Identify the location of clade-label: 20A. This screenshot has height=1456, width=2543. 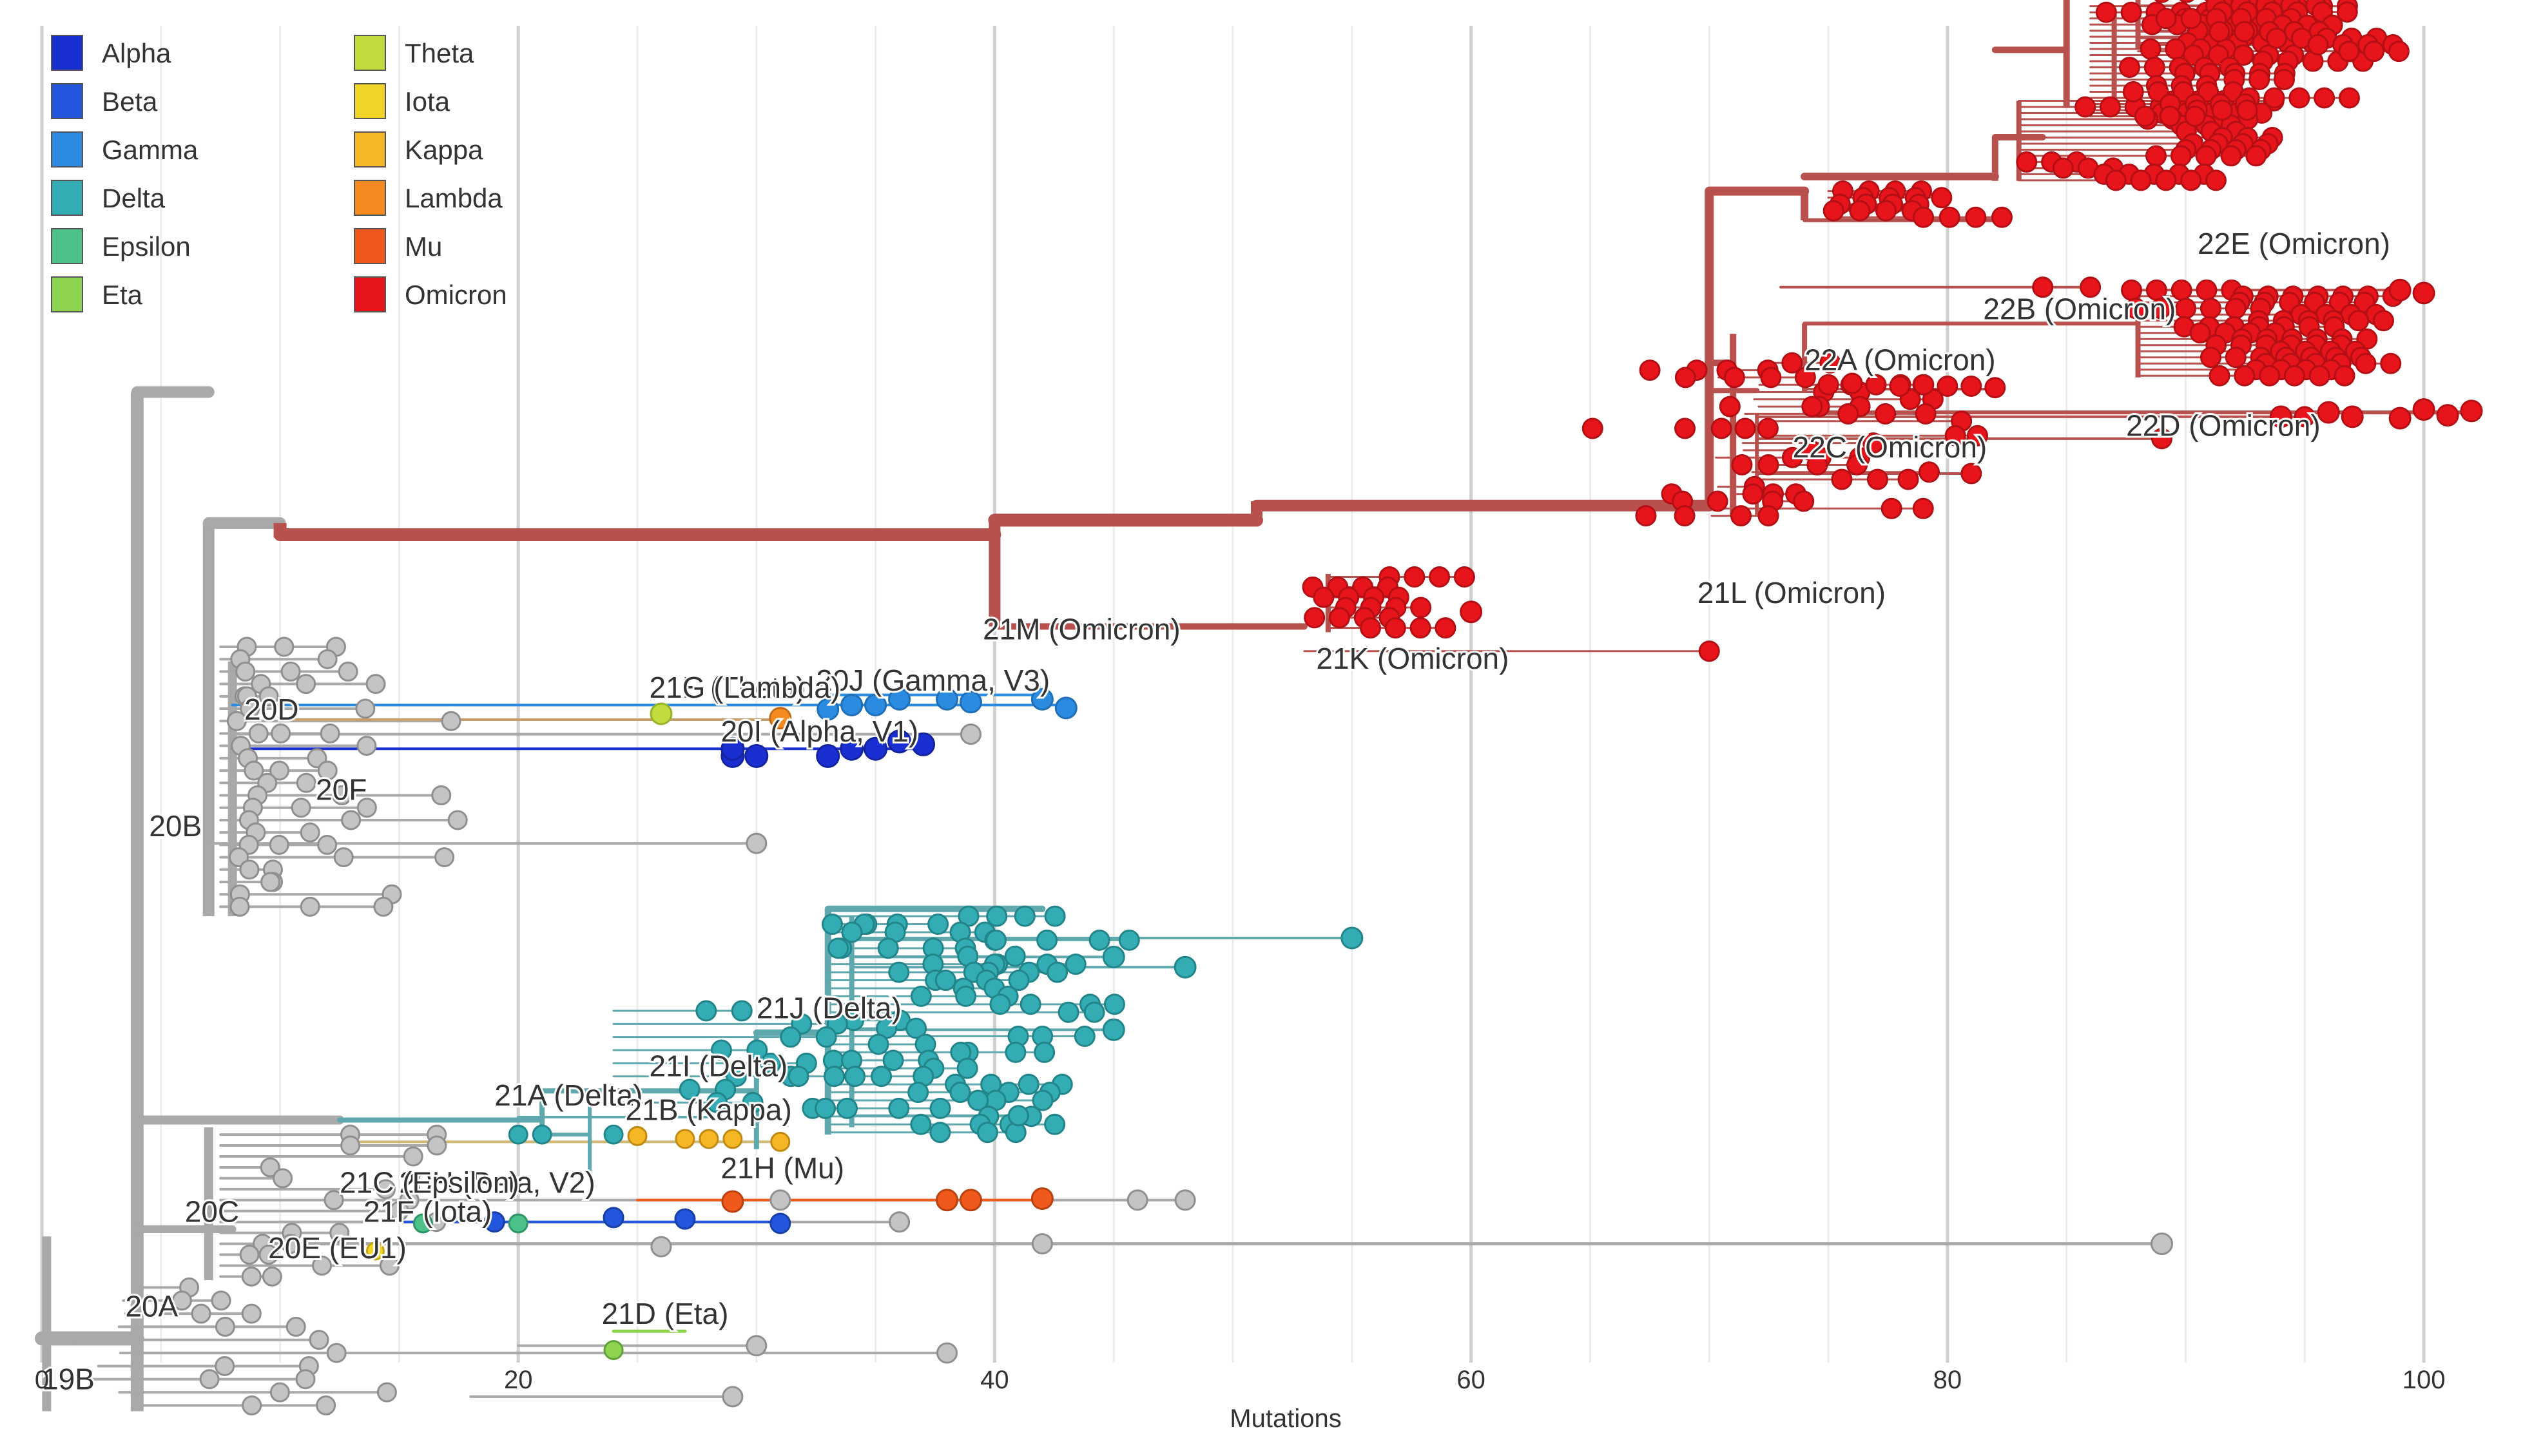
(151, 1307).